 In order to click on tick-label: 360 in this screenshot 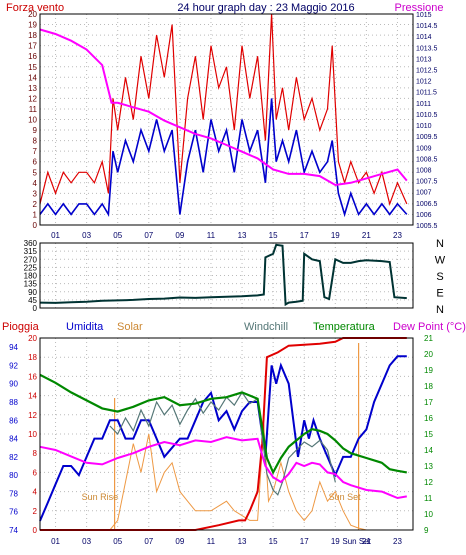, I will do `click(31, 243)`.